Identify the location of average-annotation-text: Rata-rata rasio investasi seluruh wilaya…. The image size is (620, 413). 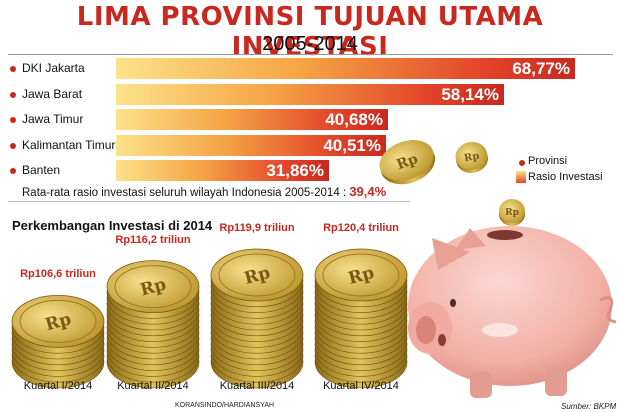
(184, 193).